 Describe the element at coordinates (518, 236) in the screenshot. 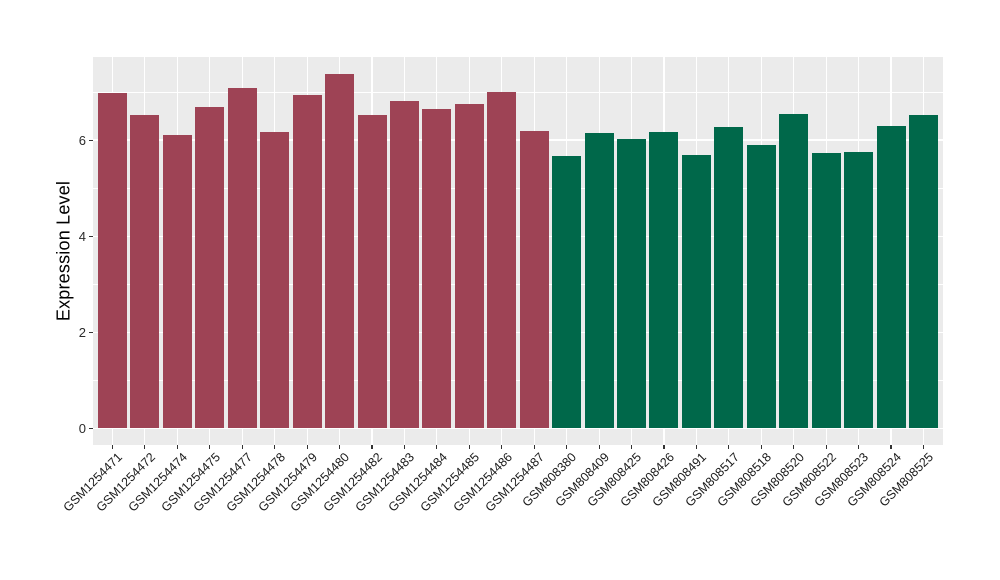

I see `gridline-major-y4` at that location.